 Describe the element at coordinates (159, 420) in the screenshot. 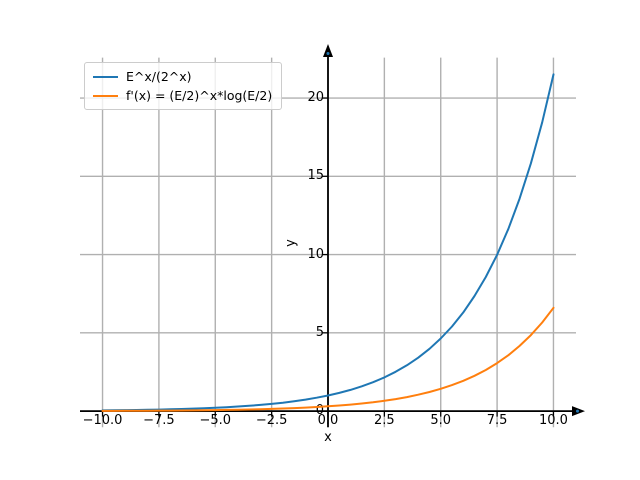

I see `x-tick-label: −7.5` at that location.